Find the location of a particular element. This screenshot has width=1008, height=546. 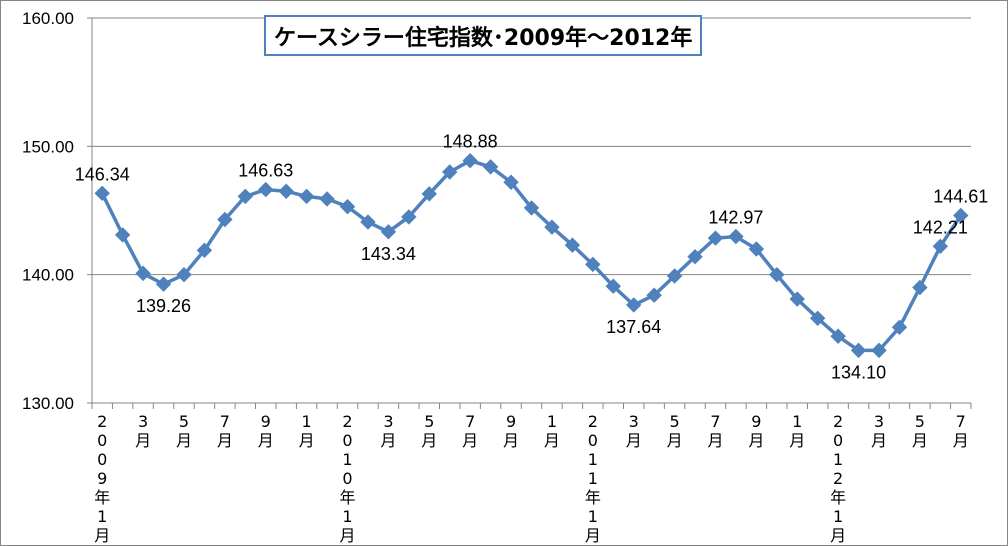

chart-title: ケースシラー住宅指数･2009年～2012年 is located at coordinates (483, 35).